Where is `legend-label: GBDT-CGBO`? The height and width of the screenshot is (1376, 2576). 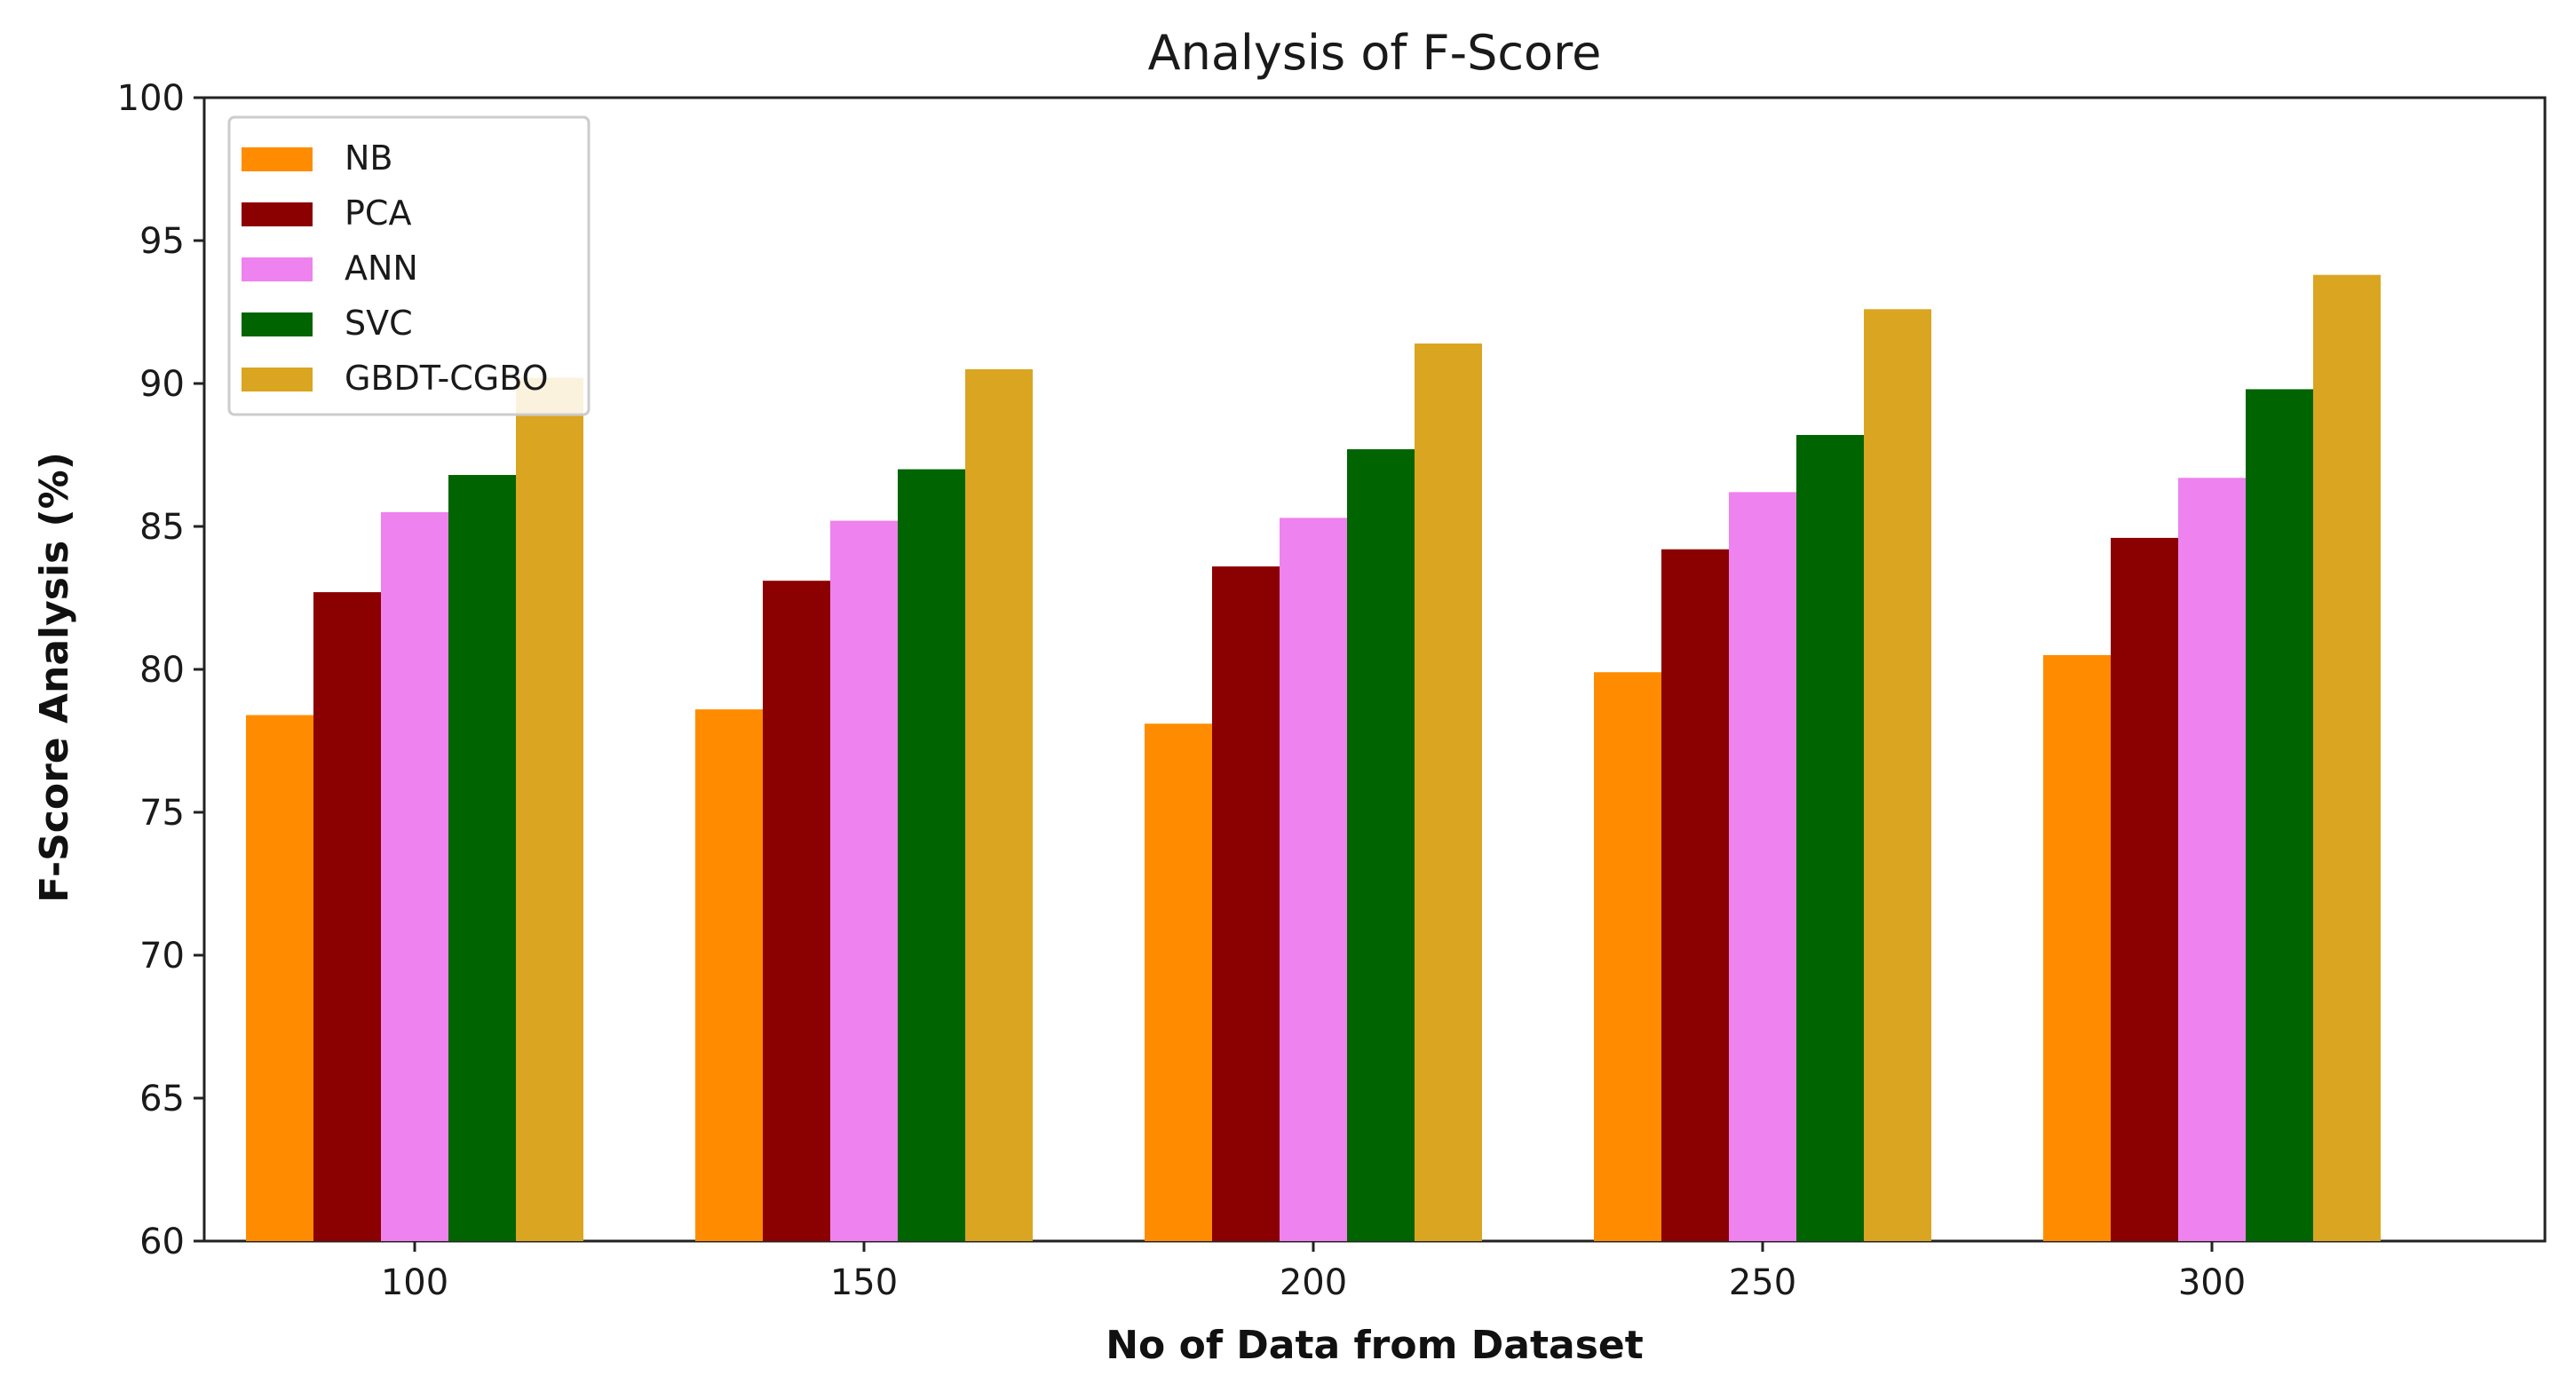 legend-label: GBDT-CGBO is located at coordinates (447, 378).